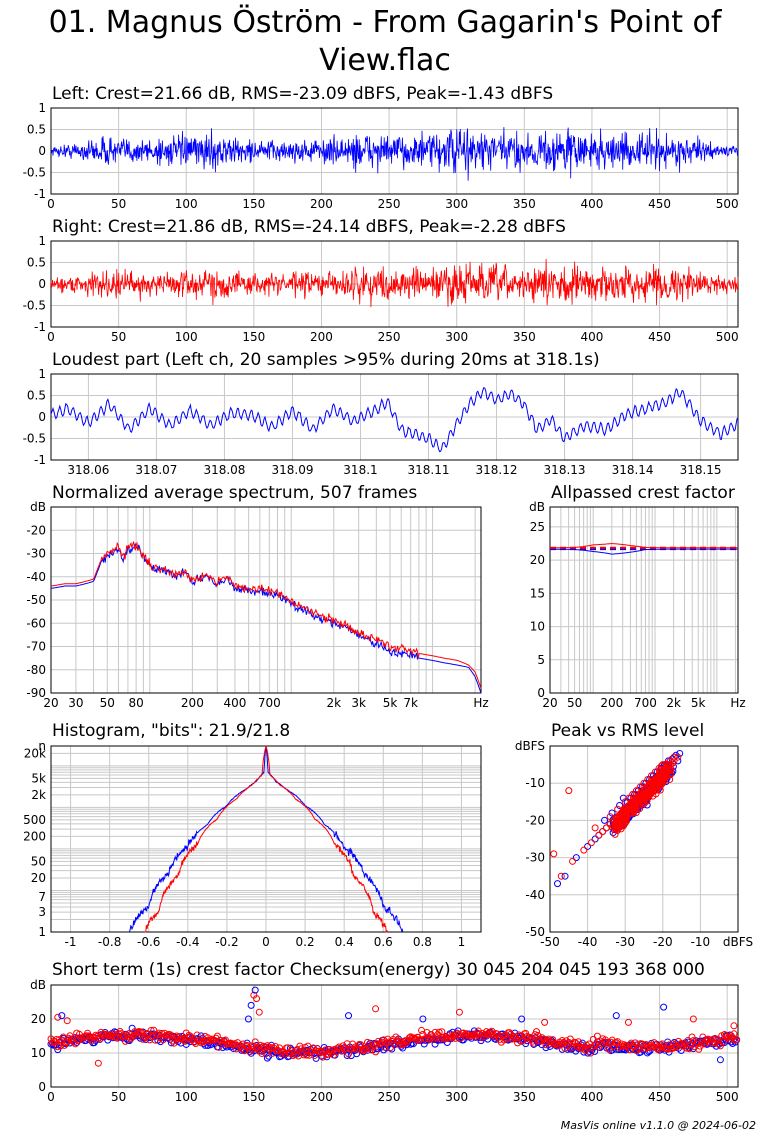 Image resolution: width=770 pixels, height=1136 pixels. I want to click on x-tick-label: 450, so click(659, 337).